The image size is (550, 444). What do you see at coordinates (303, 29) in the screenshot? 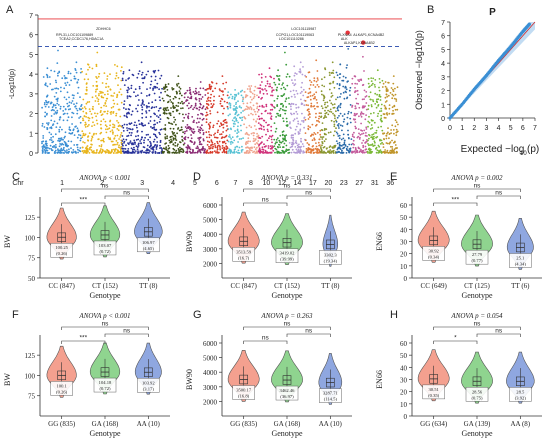
I see `significant-snp-label: LOC101115987` at bounding box center [303, 29].